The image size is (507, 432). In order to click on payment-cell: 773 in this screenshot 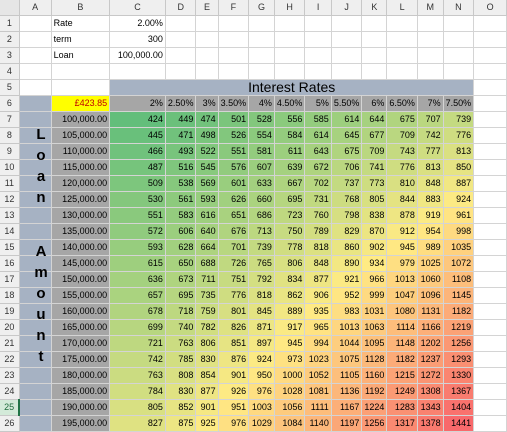, I will do `click(374, 183)`.